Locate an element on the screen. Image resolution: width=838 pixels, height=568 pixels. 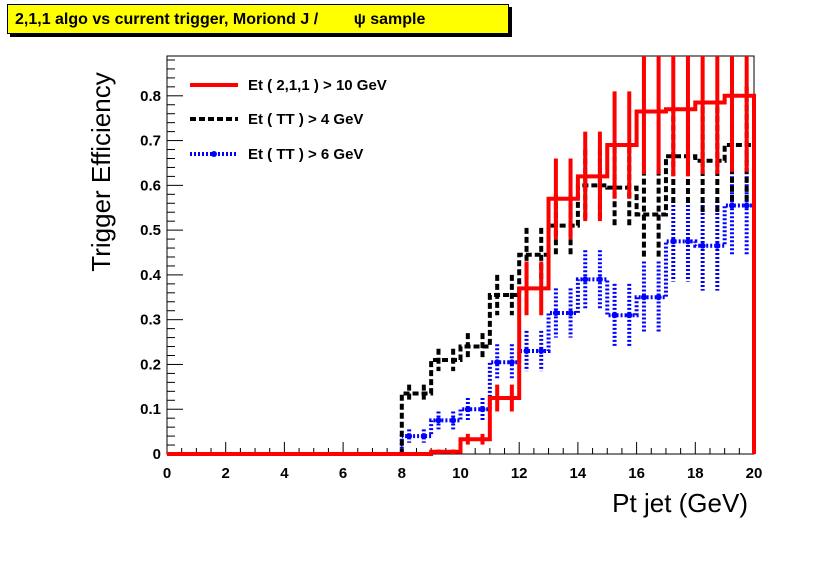
x-axis-label: Pt jet (GeV) is located at coordinates (680, 503).